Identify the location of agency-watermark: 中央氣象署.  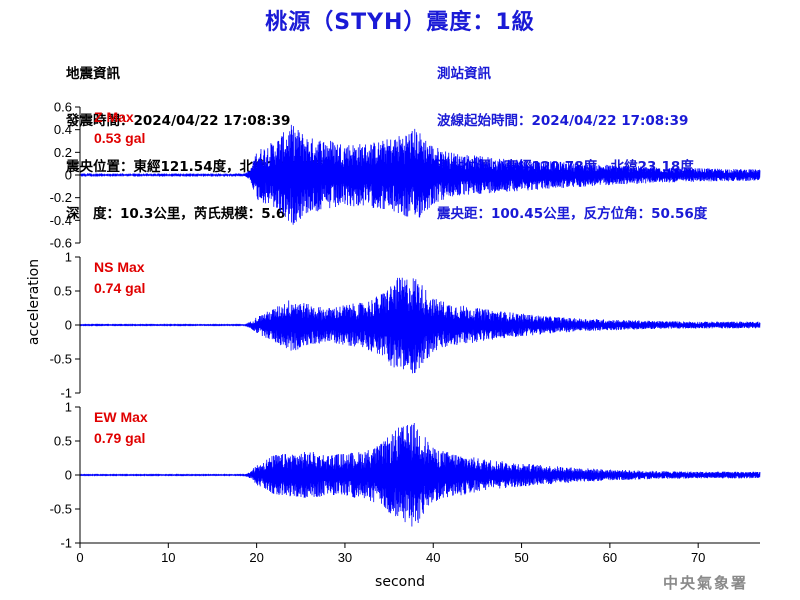
(705, 583).